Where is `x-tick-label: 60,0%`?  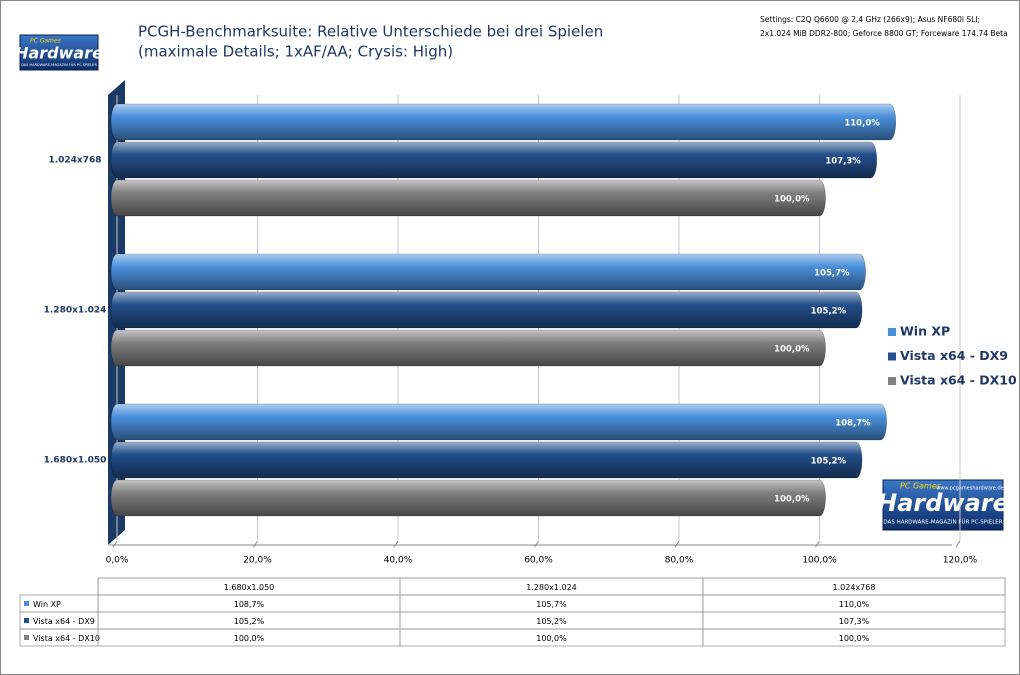
x-tick-label: 60,0% is located at coordinates (538, 561).